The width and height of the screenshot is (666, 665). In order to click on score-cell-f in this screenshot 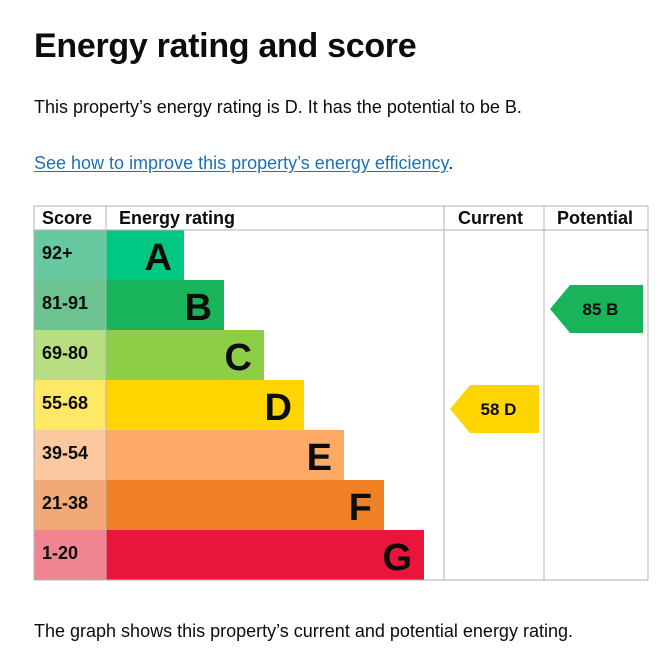, I will do `click(70, 505)`.